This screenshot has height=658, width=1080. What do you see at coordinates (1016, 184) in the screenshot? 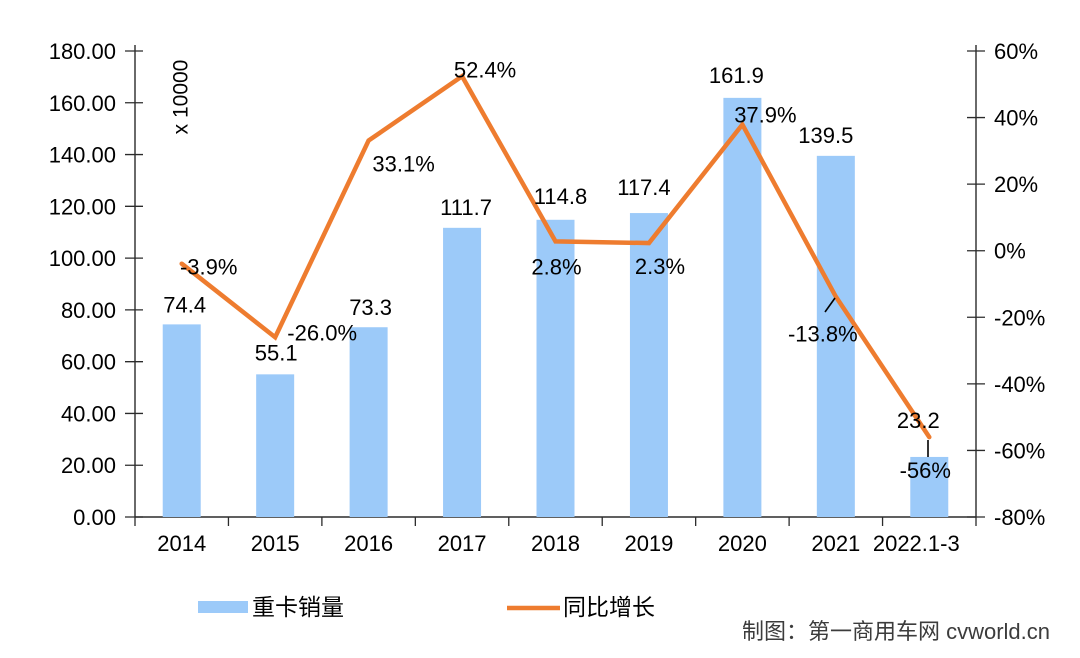
I see `right-axis-tick-label: 20%` at bounding box center [1016, 184].